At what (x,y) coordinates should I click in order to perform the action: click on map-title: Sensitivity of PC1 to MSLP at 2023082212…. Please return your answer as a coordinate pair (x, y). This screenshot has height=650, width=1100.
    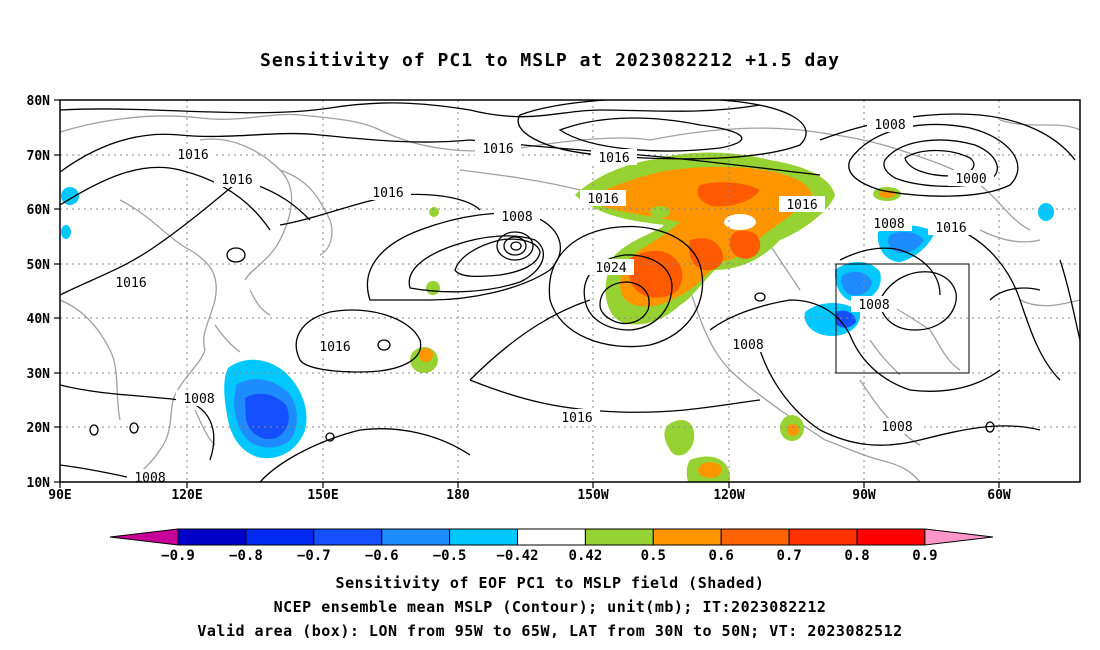
    Looking at the image, I should click on (549, 60).